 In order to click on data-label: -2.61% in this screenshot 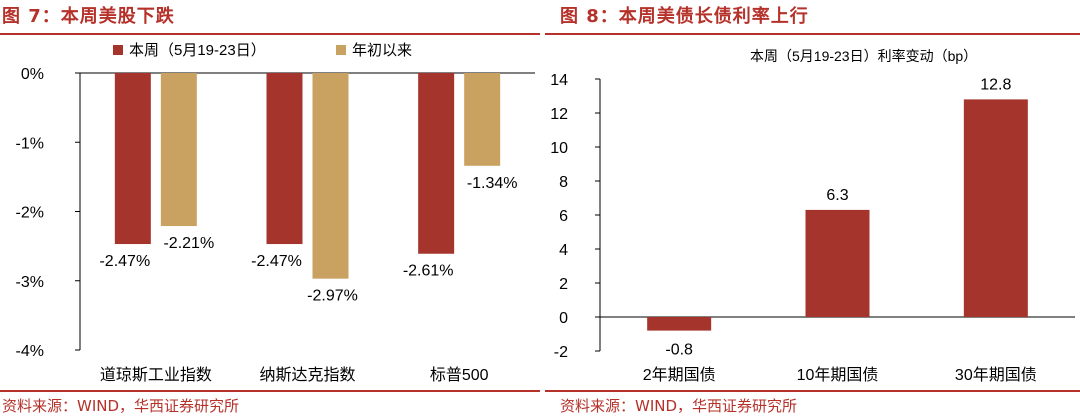, I will do `click(428, 271)`.